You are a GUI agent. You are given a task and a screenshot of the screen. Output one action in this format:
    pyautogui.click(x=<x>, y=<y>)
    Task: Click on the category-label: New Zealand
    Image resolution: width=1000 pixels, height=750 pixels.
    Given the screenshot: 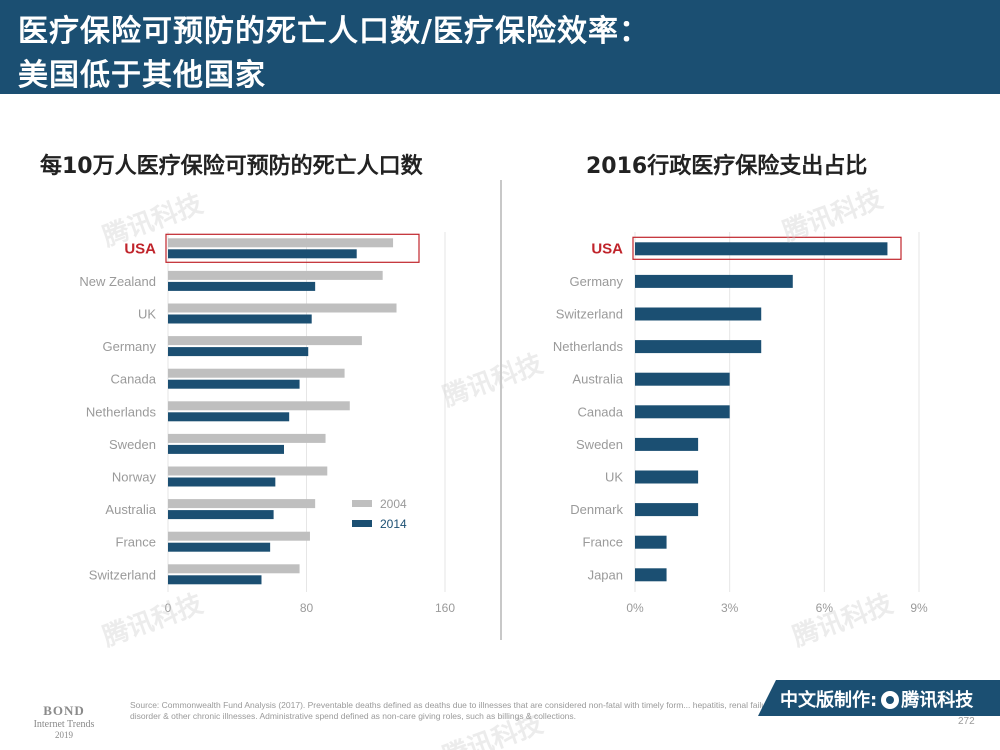 What is the action you would take?
    pyautogui.click(x=117, y=281)
    